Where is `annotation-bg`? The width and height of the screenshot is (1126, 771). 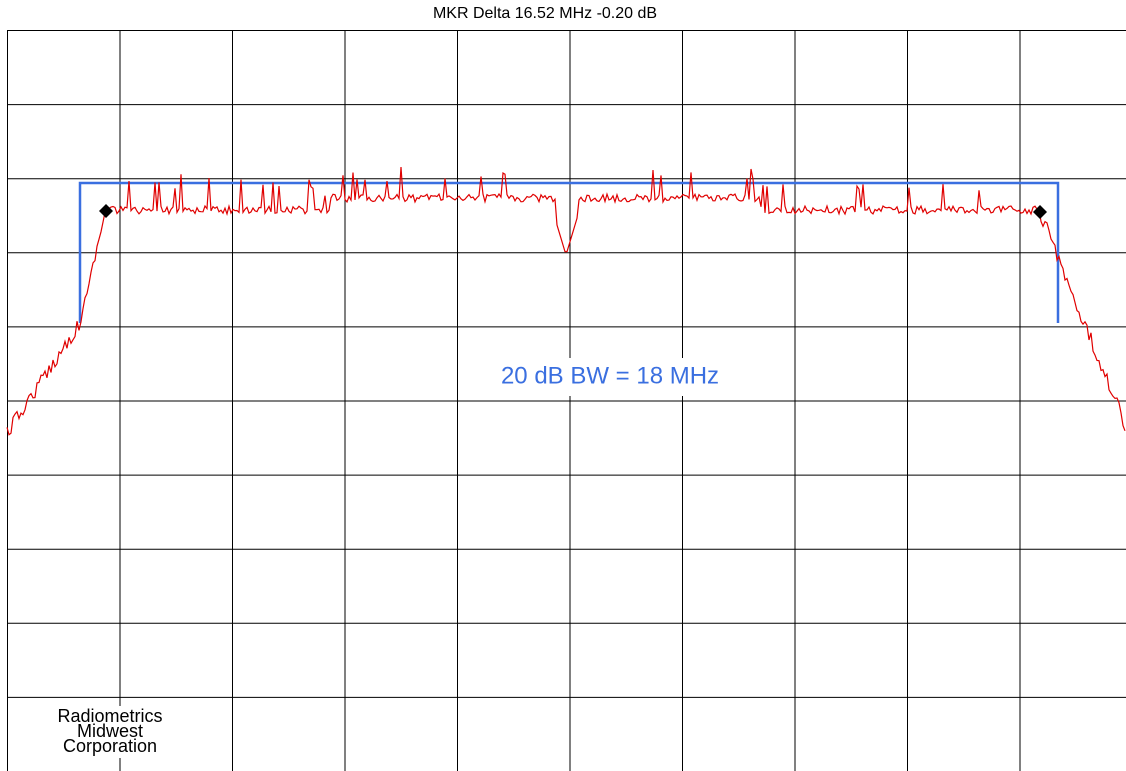
annotation-bg is located at coordinates (610, 377).